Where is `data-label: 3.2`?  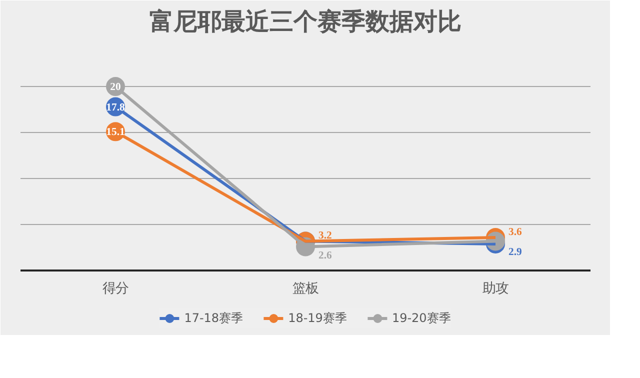
data-label: 3.2 is located at coordinates (325, 236).